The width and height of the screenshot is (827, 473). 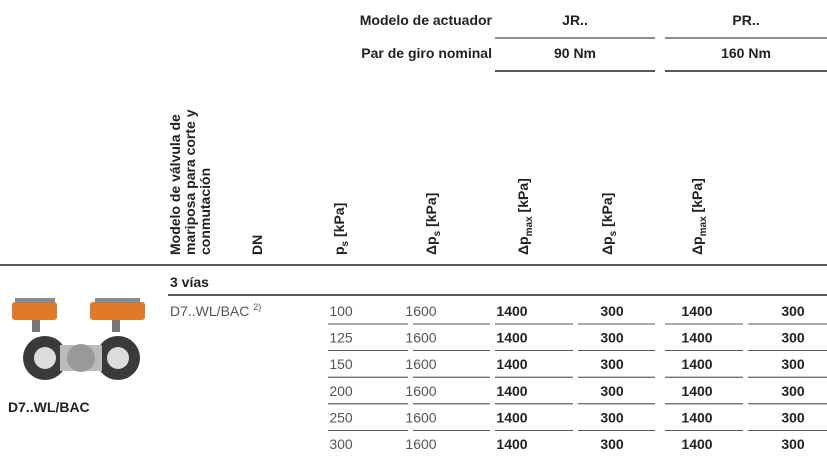 I want to click on column-header: DN, so click(x=257, y=245).